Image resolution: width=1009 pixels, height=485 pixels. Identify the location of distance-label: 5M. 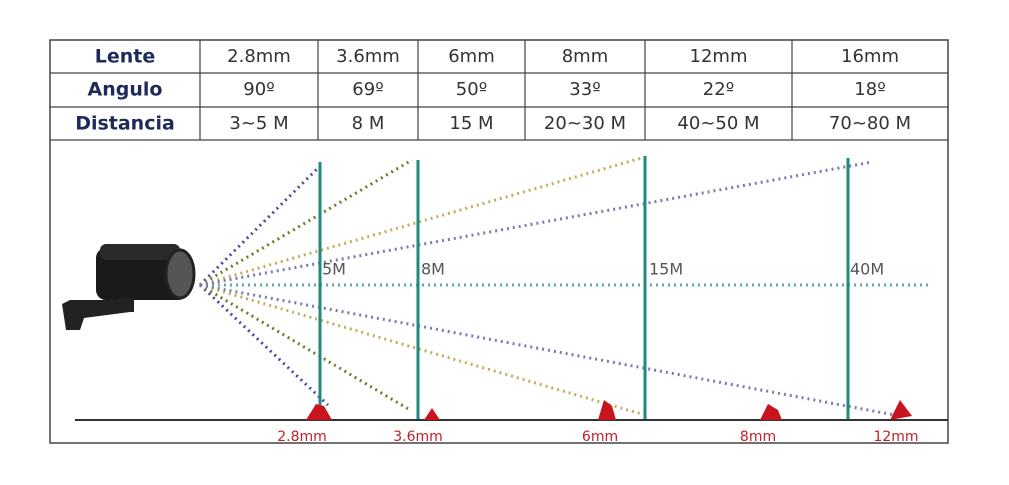
(334, 269).